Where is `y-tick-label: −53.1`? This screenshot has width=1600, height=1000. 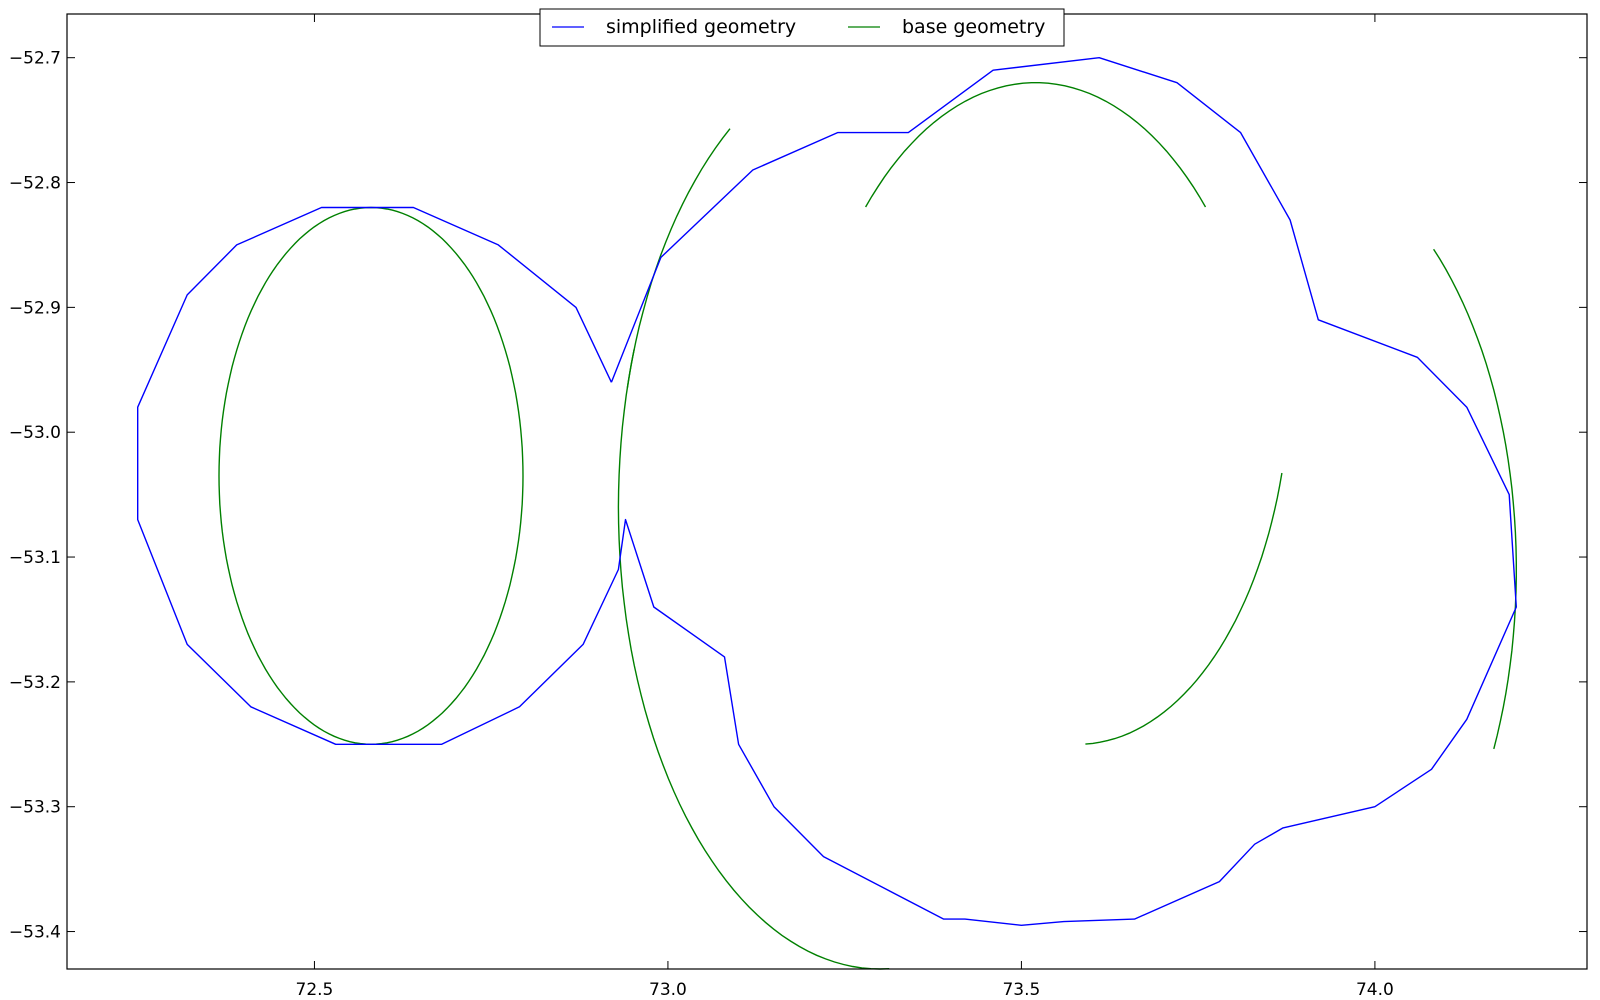 y-tick-label: −53.1 is located at coordinates (35, 558).